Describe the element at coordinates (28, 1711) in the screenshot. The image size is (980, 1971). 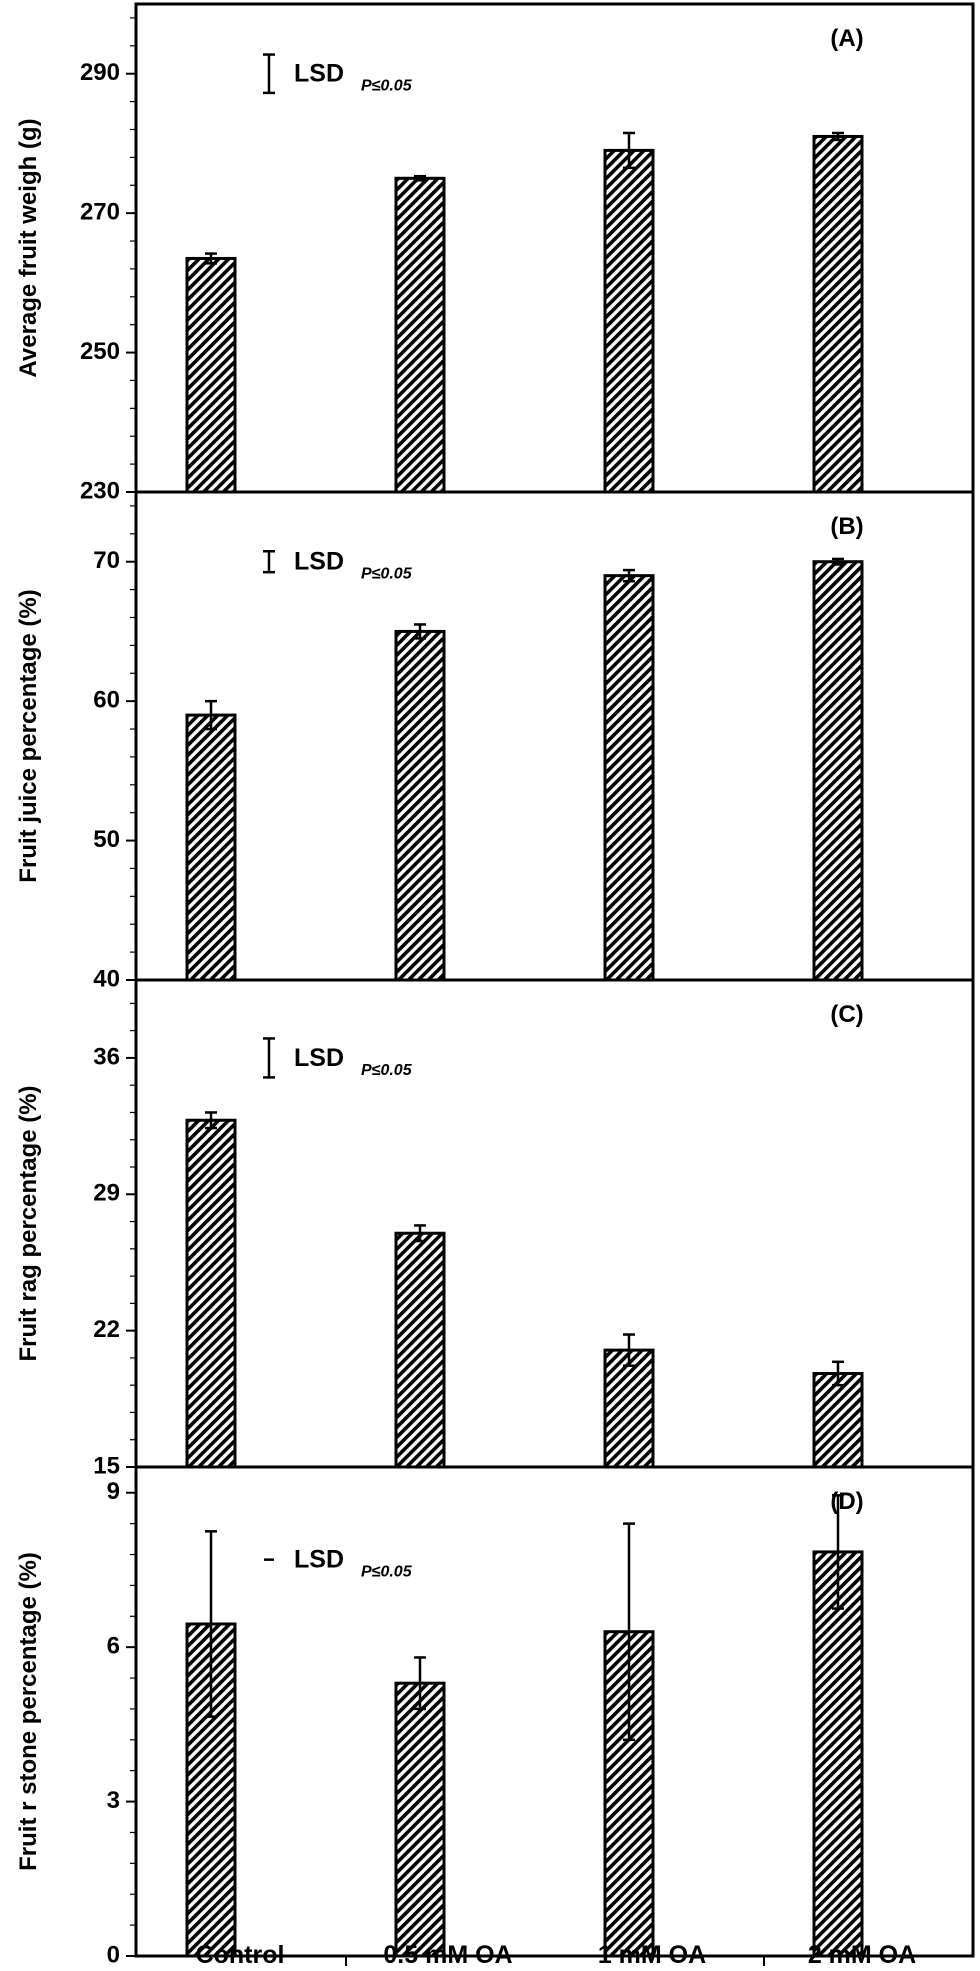
I see `panel-d-ylabel: Fruit r stone percentage (%)` at that location.